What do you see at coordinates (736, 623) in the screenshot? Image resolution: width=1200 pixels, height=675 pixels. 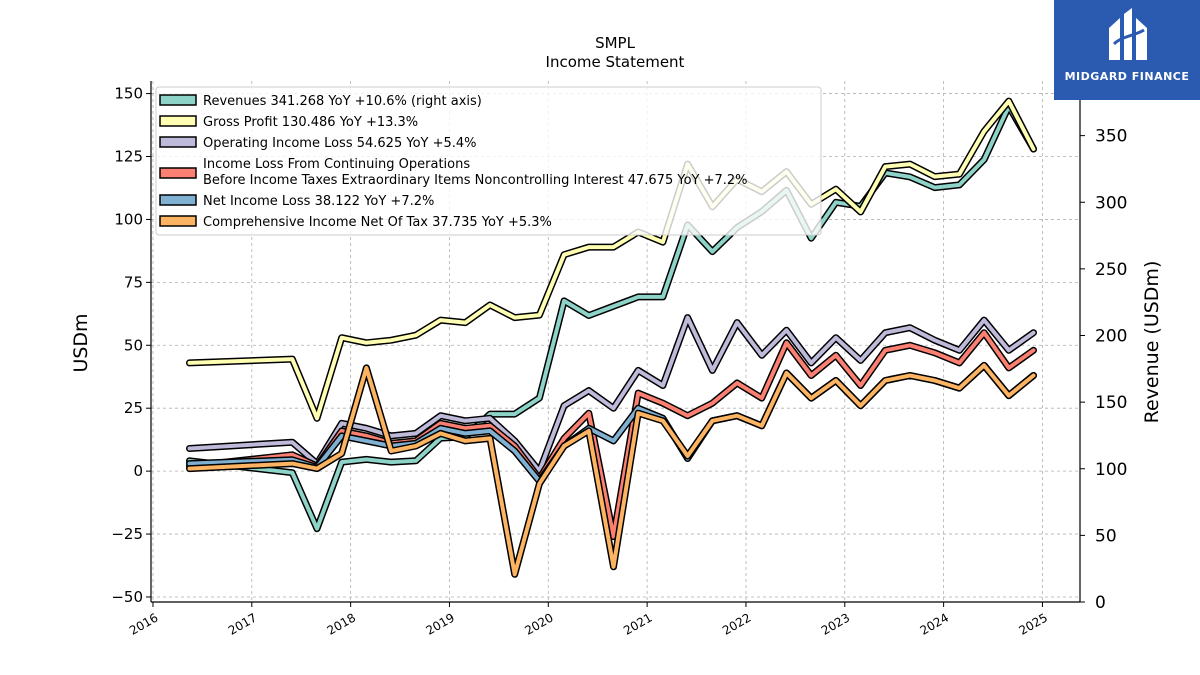 I see `x-tick-label: 2022` at bounding box center [736, 623].